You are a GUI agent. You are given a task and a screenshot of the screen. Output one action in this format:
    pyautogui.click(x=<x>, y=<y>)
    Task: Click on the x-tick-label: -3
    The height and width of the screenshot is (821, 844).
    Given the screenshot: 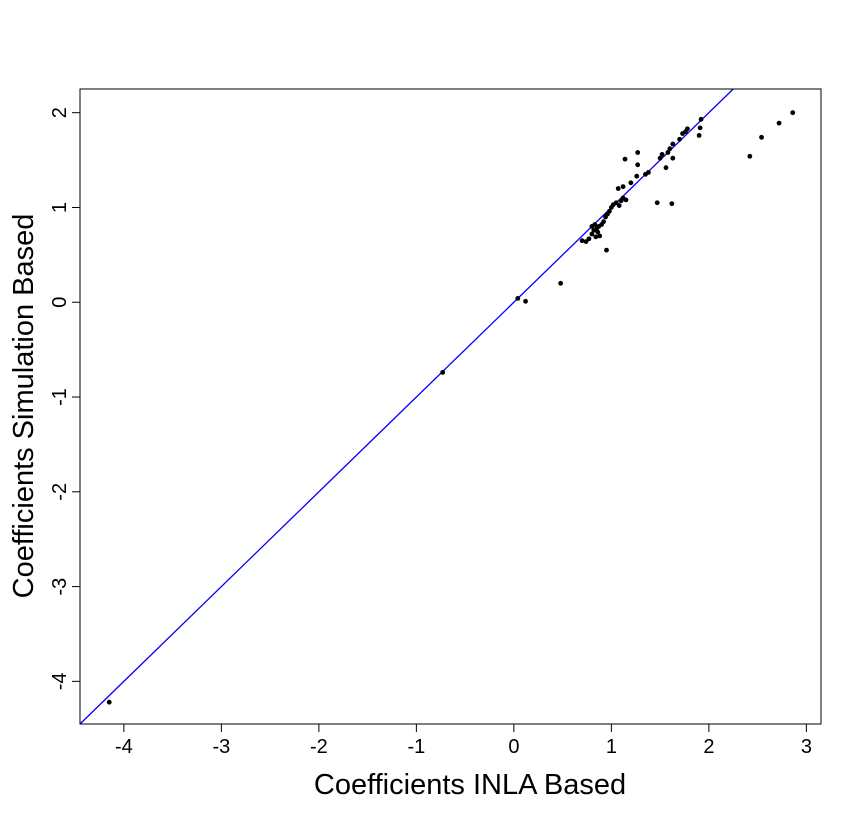 What is the action you would take?
    pyautogui.click(x=221, y=747)
    